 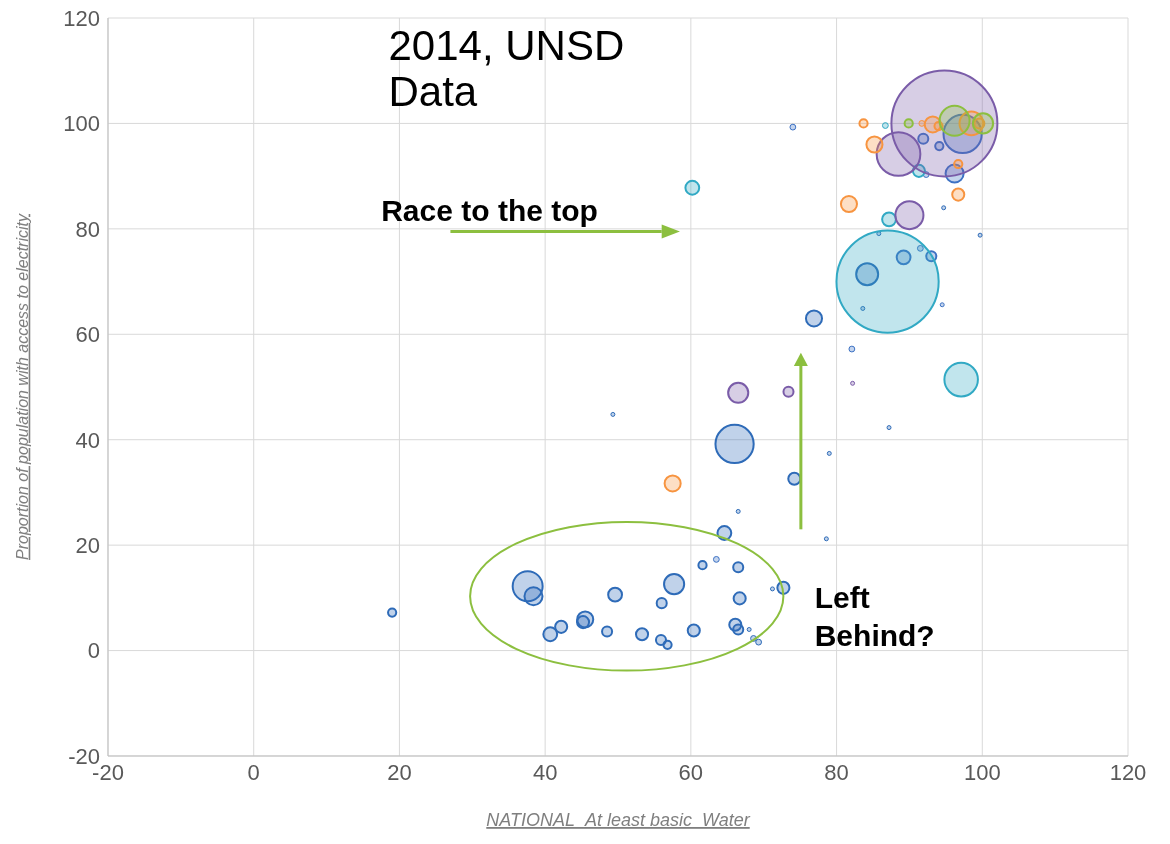 What do you see at coordinates (87, 229) in the screenshot?
I see `y-tick-label: 80` at bounding box center [87, 229].